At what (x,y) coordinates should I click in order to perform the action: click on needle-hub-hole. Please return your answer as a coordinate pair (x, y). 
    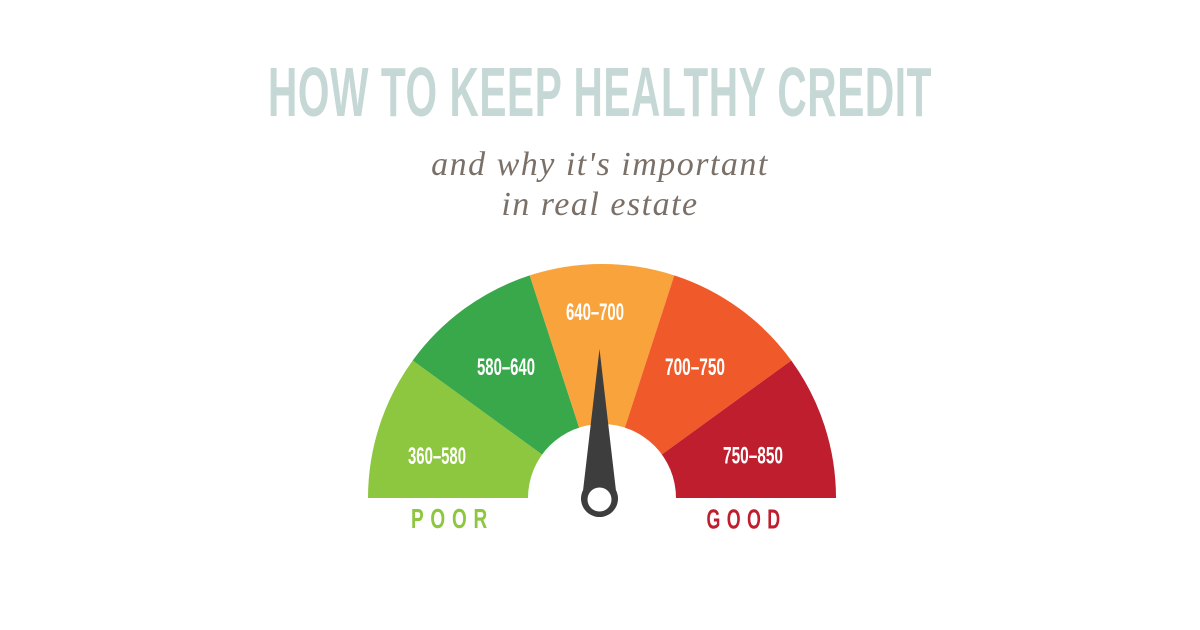
    Looking at the image, I should click on (599, 499).